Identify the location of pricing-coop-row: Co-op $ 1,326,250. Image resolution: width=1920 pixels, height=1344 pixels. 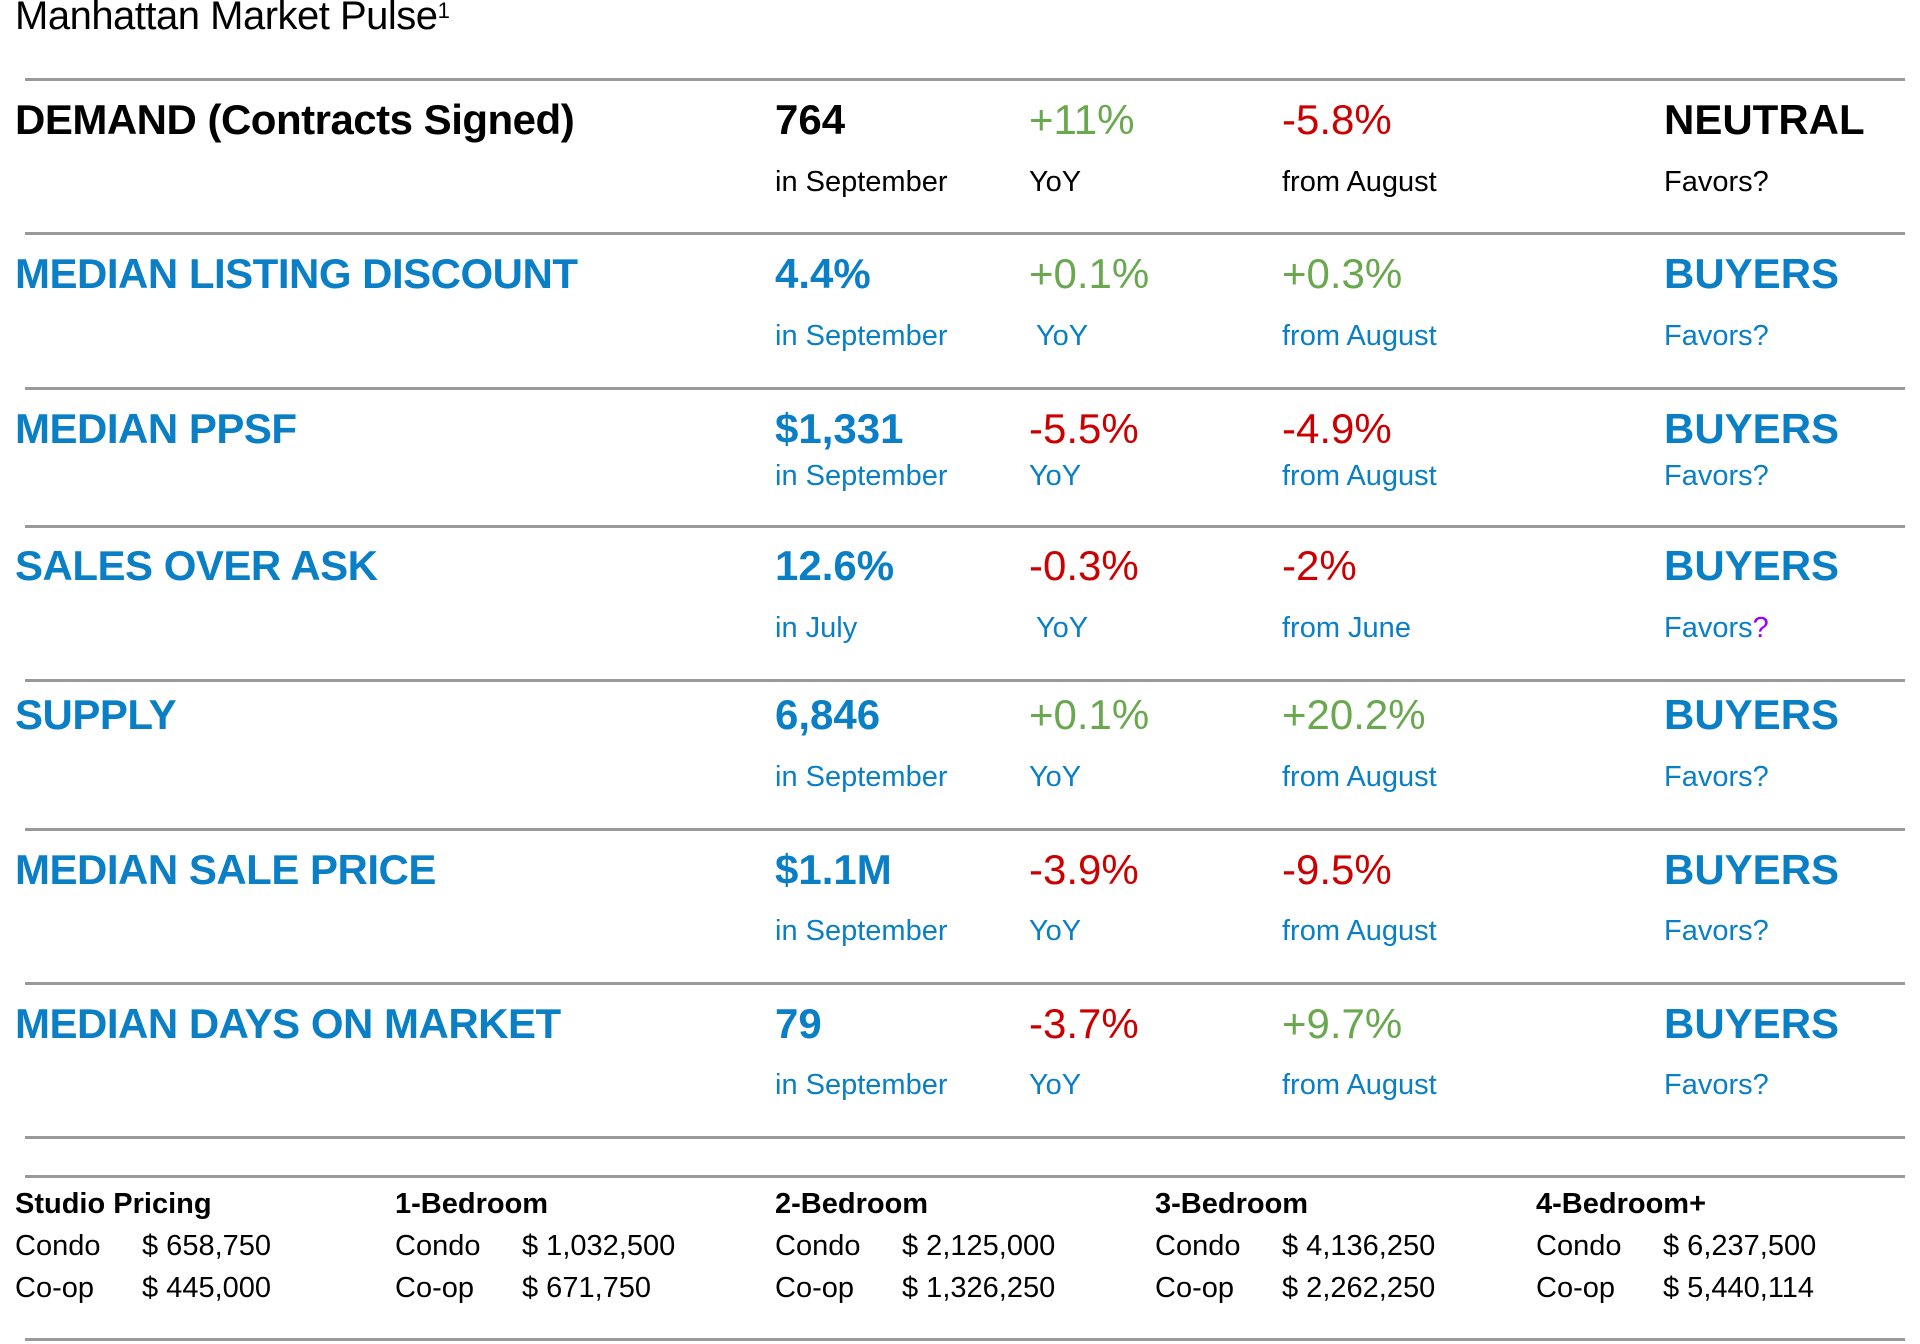
(965, 1288).